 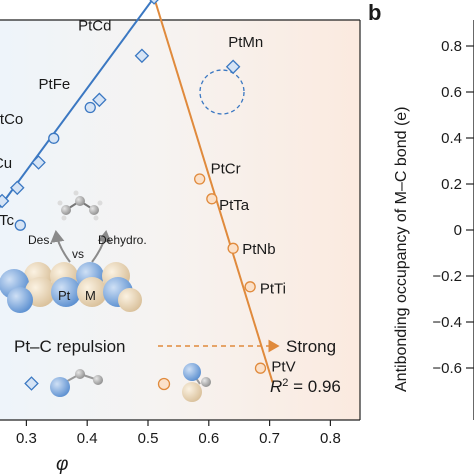 I want to click on r2-exponent: 2, so click(x=285, y=383).